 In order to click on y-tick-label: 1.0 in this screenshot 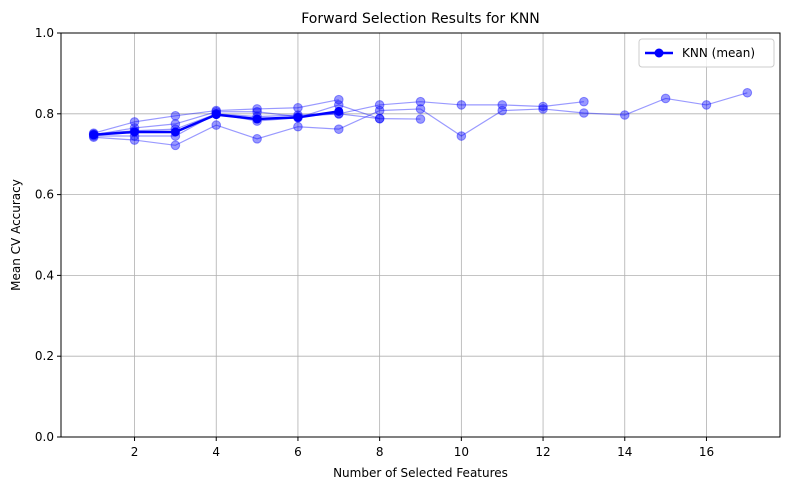, I will do `click(44, 33)`.